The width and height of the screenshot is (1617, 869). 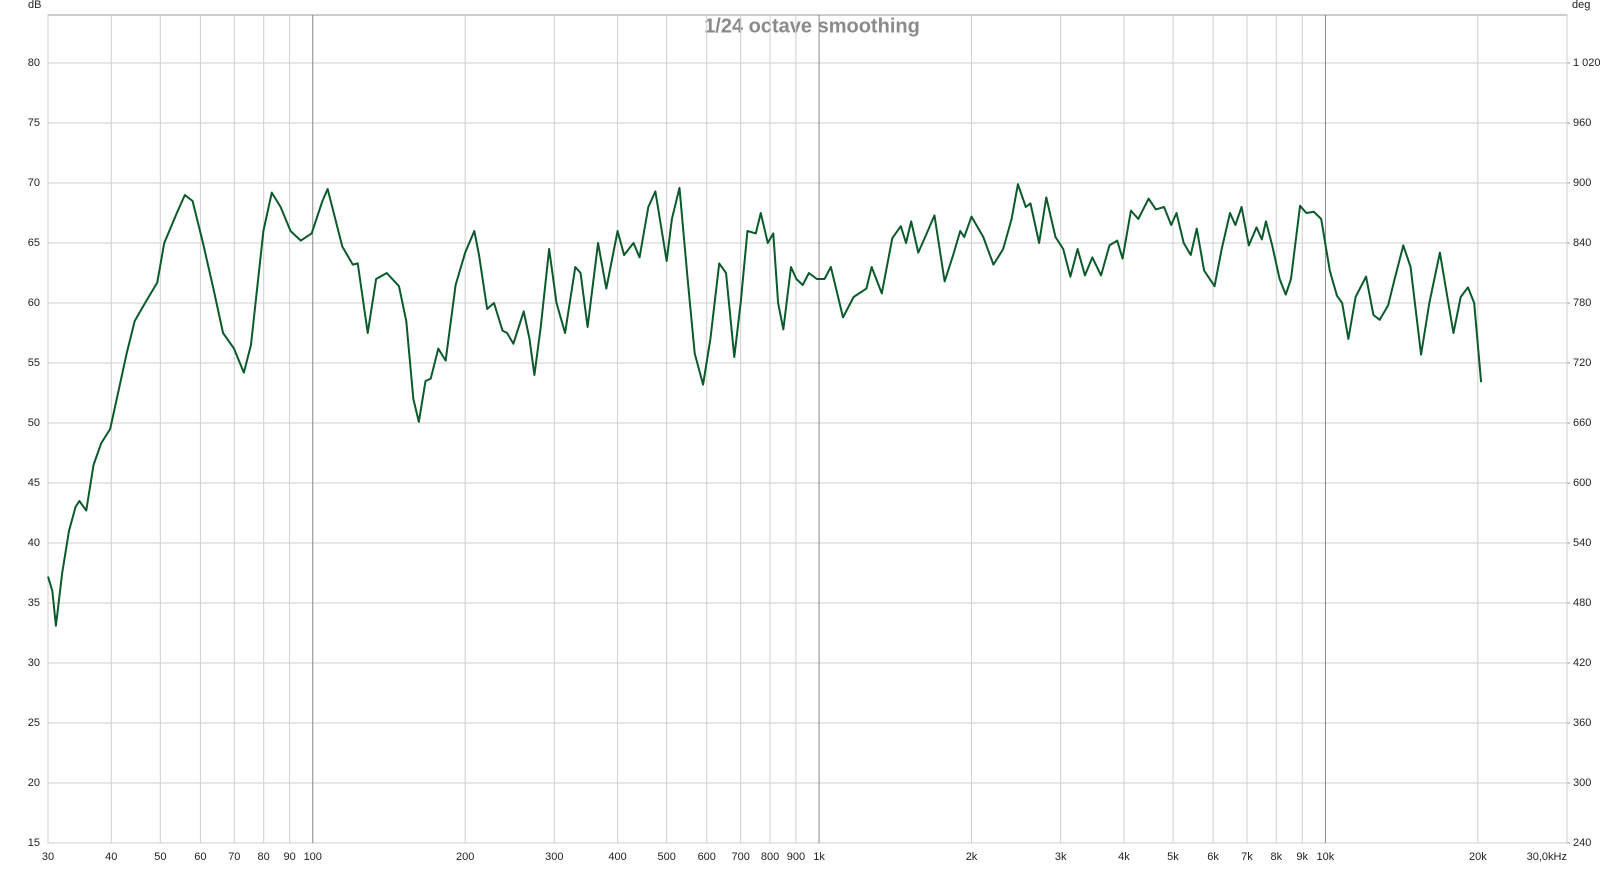 I want to click on y2-tick-label: 360, so click(x=1582, y=723).